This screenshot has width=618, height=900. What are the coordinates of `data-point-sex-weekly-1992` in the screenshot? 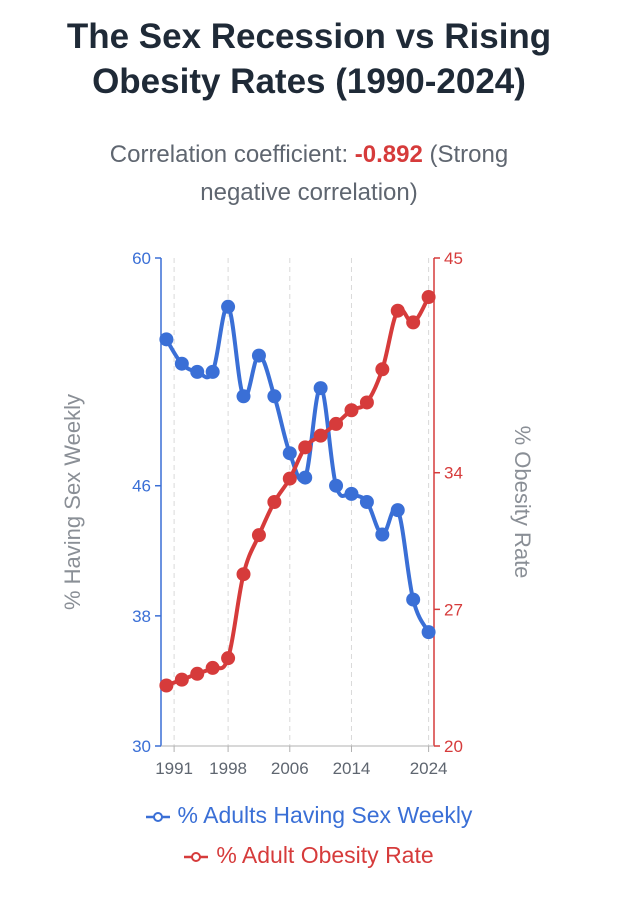 It's located at (181, 363).